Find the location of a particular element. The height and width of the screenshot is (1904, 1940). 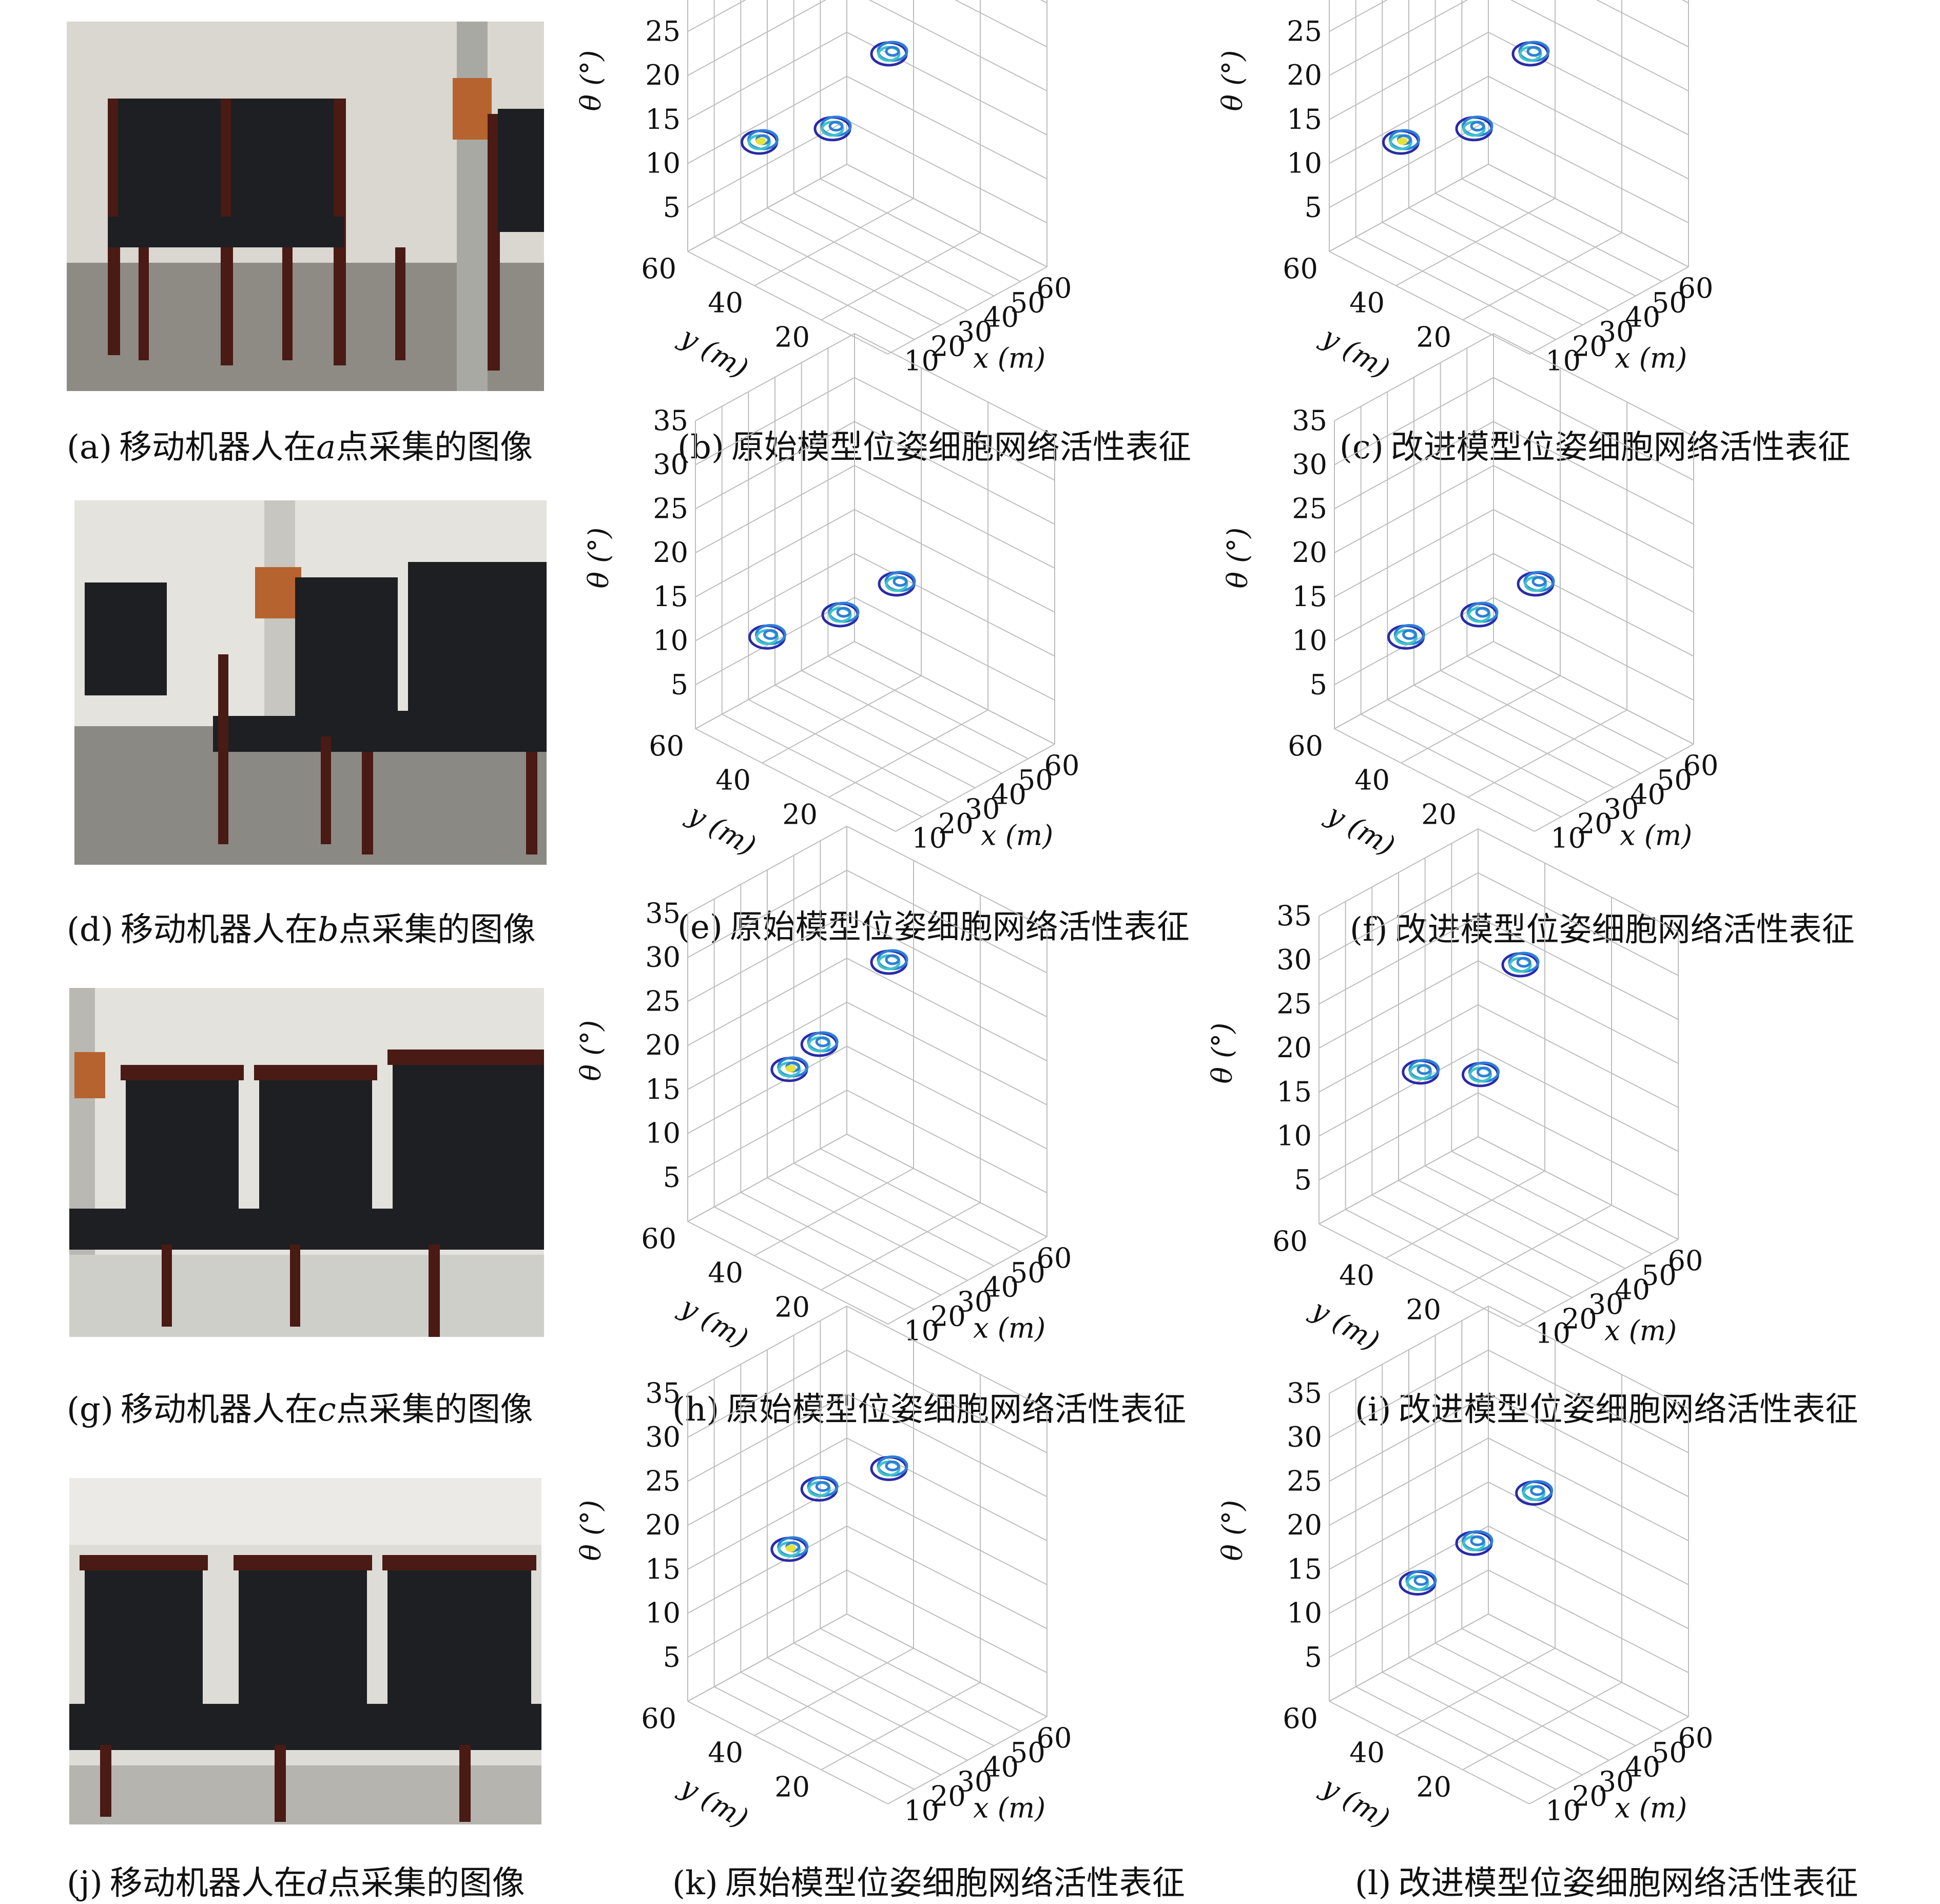

caption-text: 原始模型位姿细胞网络活性表征 is located at coordinates (955, 1883).